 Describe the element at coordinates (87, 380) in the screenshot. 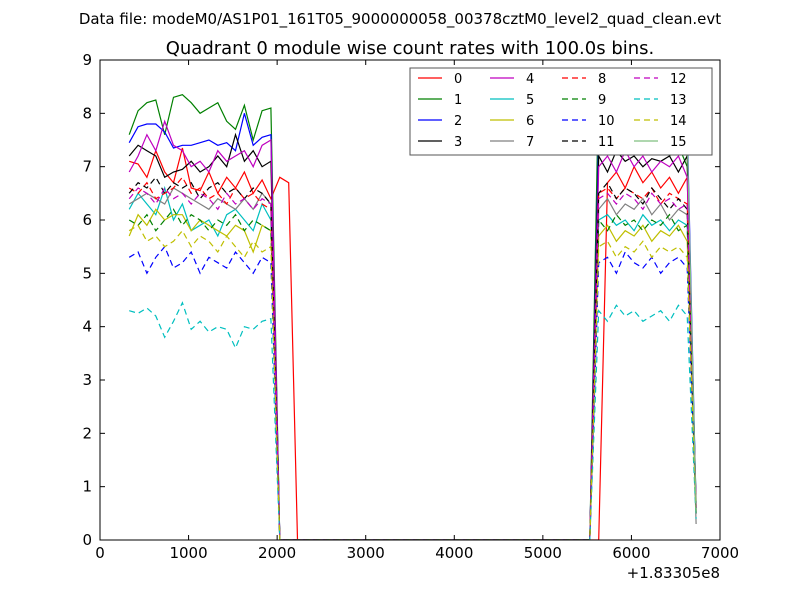

I see `y-tick-label: 3` at that location.